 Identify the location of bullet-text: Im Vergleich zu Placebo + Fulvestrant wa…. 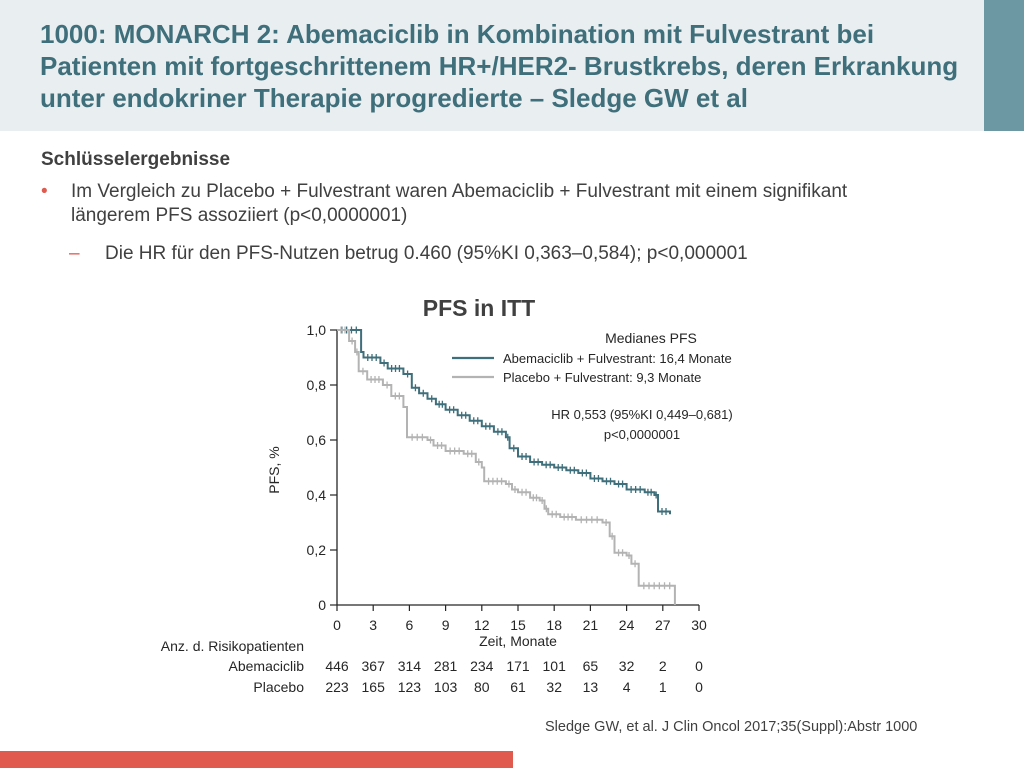
(459, 203).